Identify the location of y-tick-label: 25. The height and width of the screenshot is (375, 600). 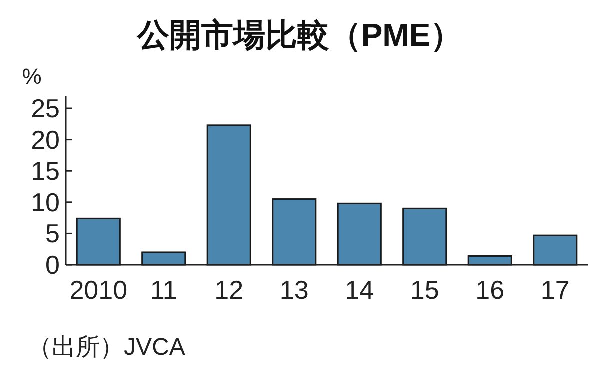
(45, 109).